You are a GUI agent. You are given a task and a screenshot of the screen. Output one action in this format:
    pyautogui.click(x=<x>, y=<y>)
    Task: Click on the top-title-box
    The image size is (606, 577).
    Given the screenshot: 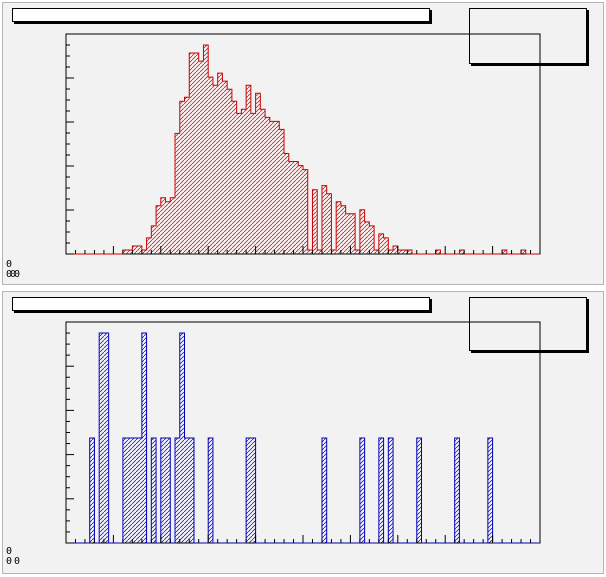 What is the action you would take?
    pyautogui.click(x=221, y=15)
    